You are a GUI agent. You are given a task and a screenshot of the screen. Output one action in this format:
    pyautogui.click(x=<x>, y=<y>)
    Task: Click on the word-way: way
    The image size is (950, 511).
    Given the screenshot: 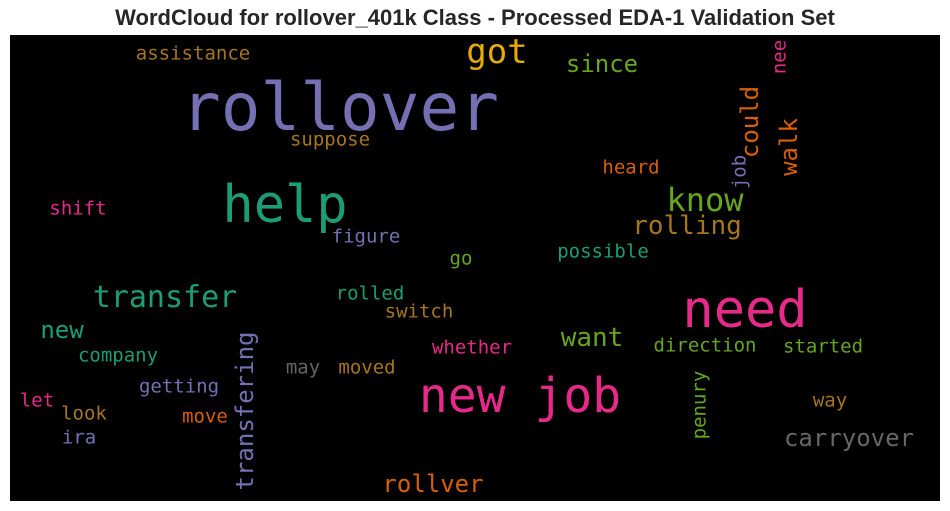 What is the action you would take?
    pyautogui.click(x=830, y=400)
    